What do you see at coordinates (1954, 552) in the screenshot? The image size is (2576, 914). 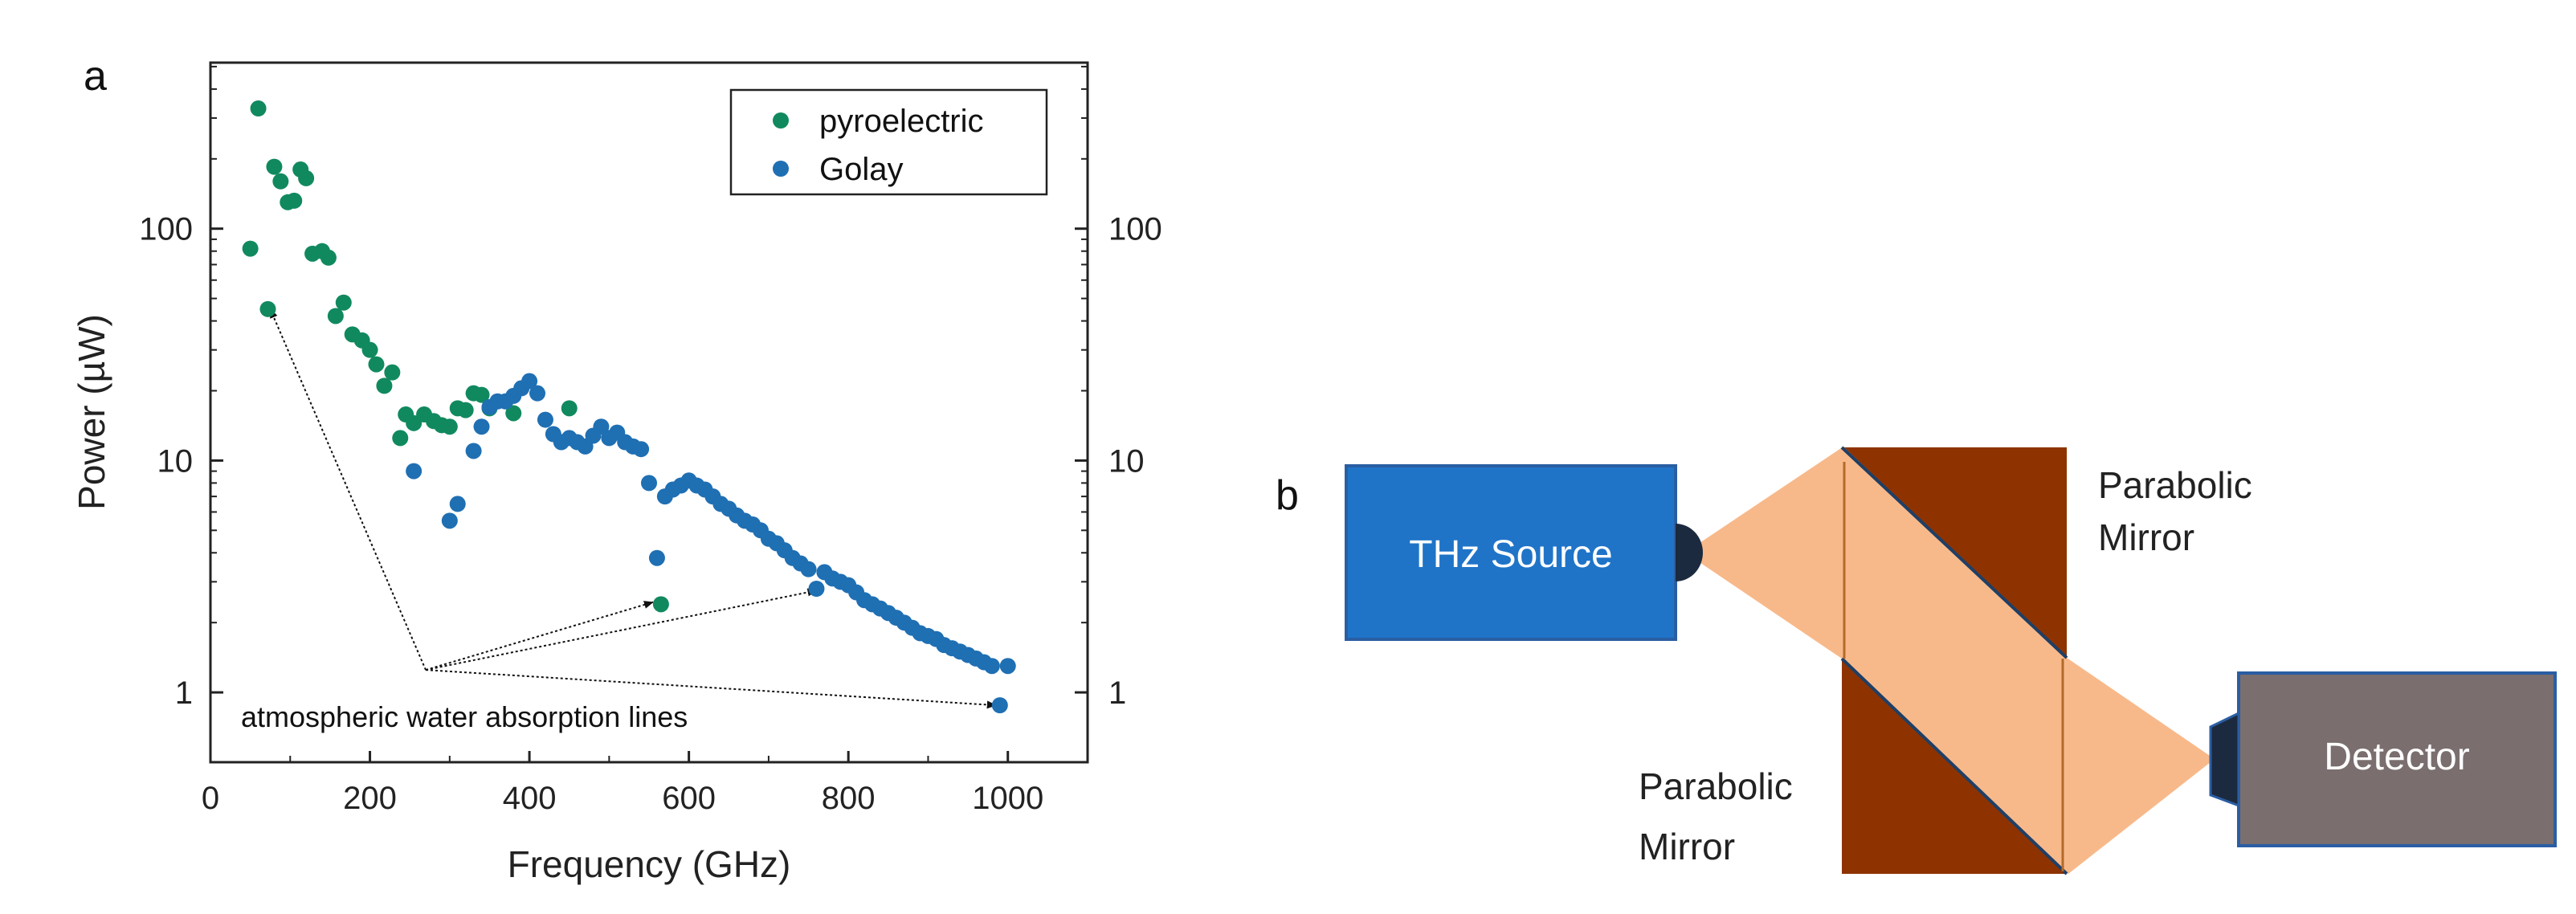 I see `top-mirror-surface` at bounding box center [1954, 552].